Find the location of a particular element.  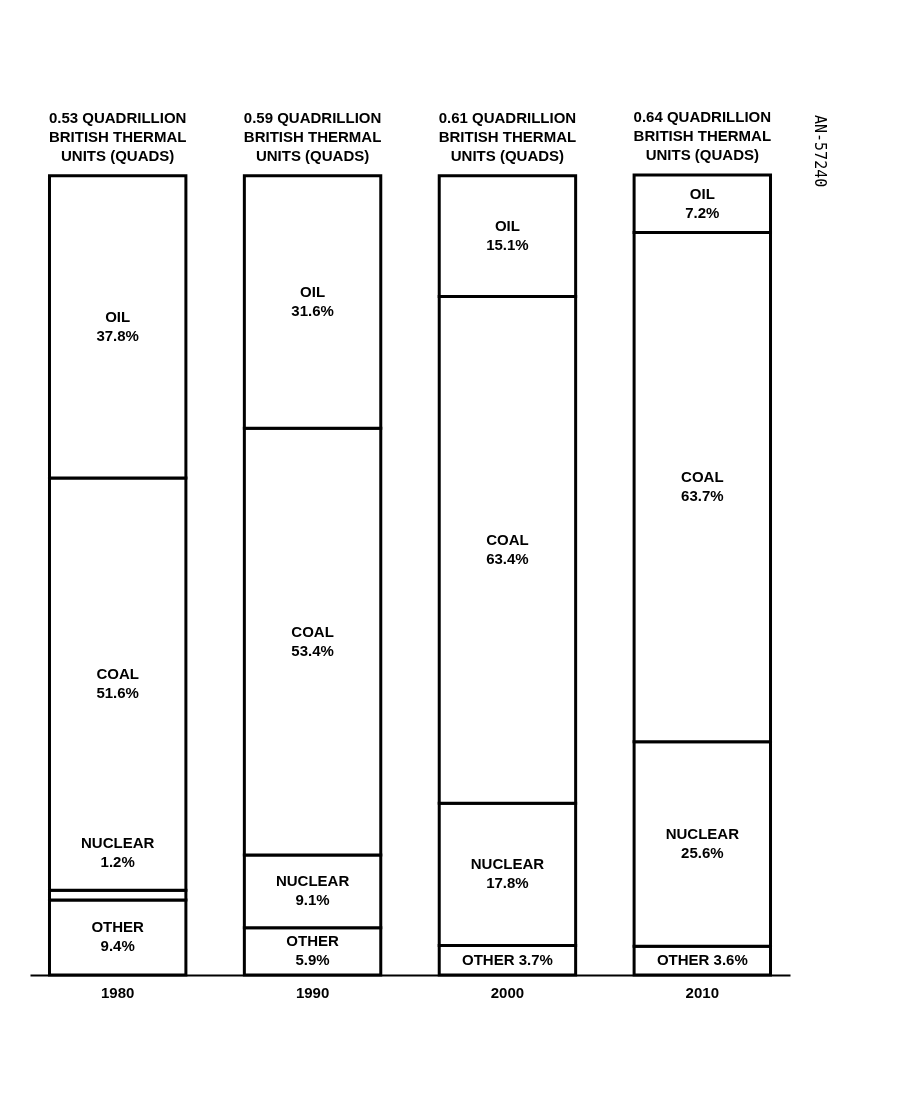

text: 0.61 QUADRILLION BRITISH THERMAL UNITS (QUADS) is located at coordinates (507, 136).